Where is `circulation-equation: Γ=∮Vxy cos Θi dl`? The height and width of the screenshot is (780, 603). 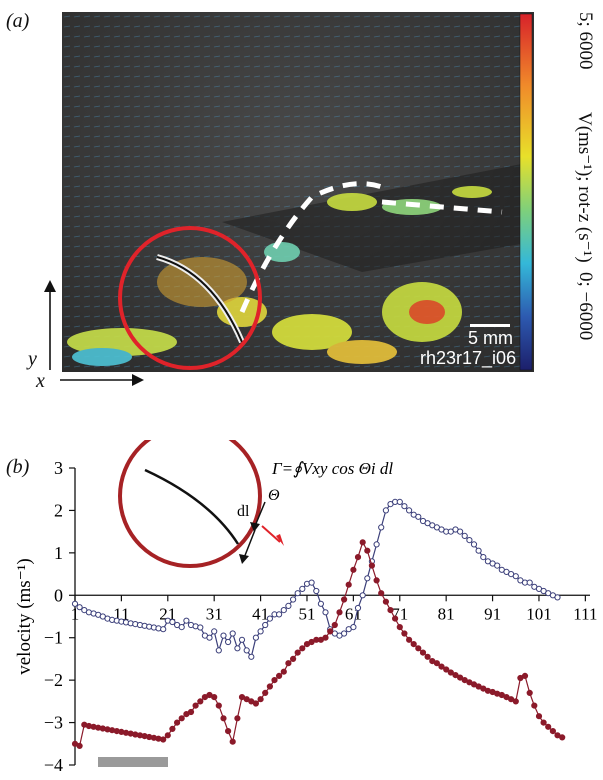 circulation-equation: Γ=∮Vxy cos Θi dl is located at coordinates (332, 468).